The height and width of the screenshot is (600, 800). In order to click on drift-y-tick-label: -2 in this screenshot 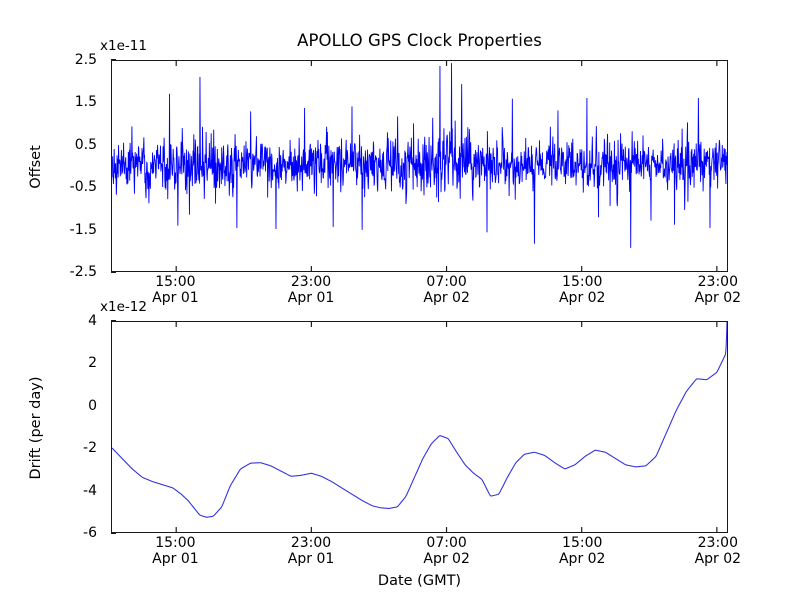, I will do `click(90, 448)`.